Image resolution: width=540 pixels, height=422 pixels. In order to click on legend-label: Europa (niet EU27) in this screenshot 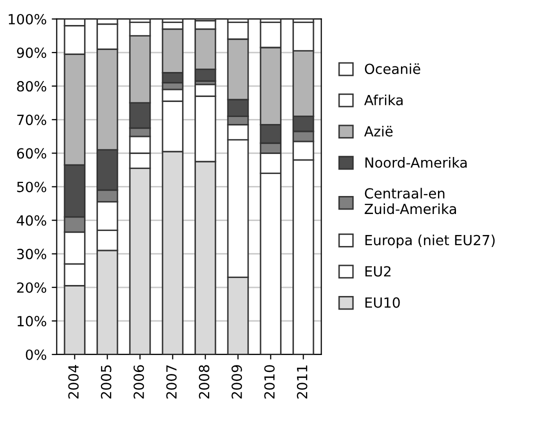, I will do `click(430, 241)`.